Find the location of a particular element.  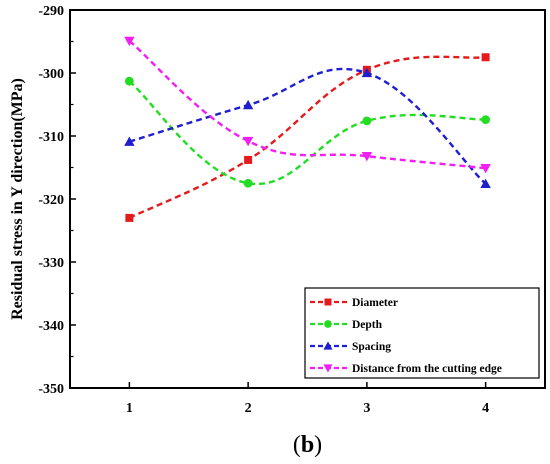

legend-label: Diameter is located at coordinates (375, 303).